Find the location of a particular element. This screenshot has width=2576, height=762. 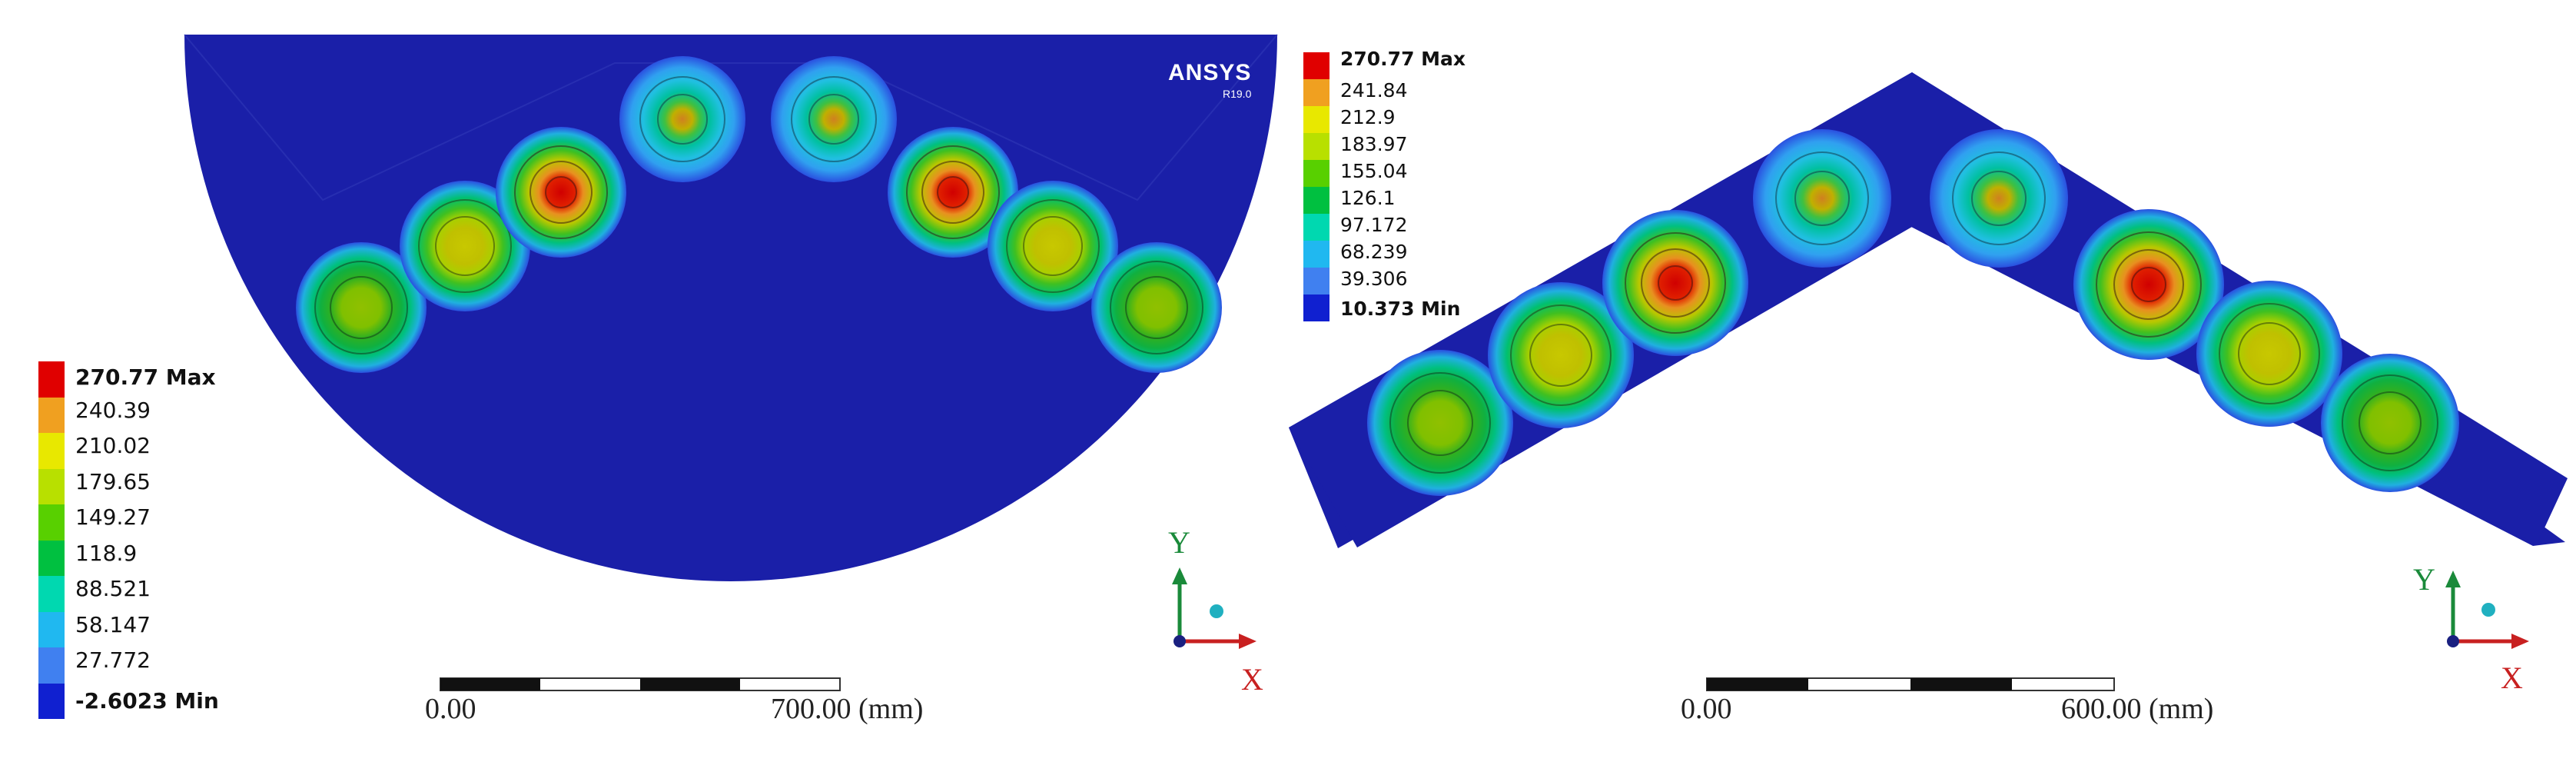

right-scale-end-label: 600.00 (mm) is located at coordinates (2137, 709).